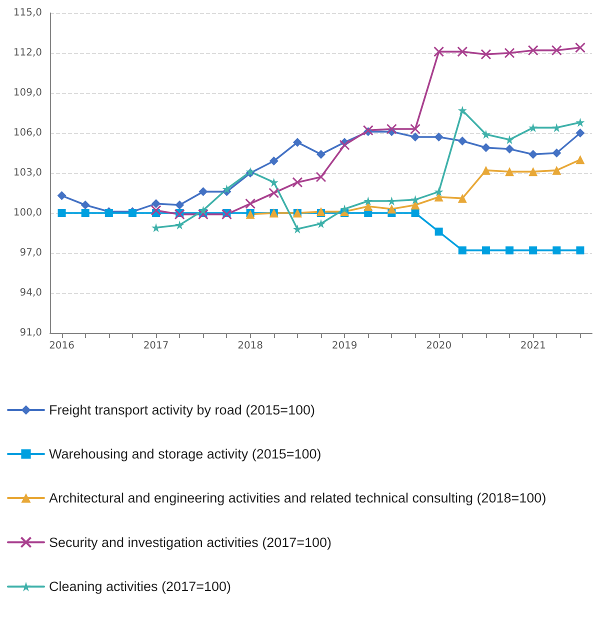 The height and width of the screenshot is (630, 600). Describe the element at coordinates (27, 13) in the screenshot. I see `y-tick-label: 115,0` at that location.